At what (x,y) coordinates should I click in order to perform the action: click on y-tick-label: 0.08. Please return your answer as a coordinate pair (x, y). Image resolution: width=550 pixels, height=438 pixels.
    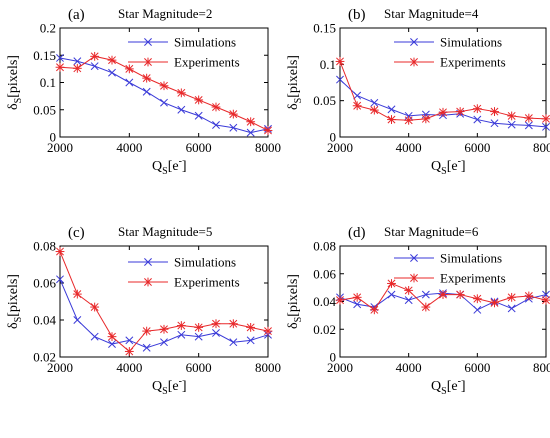
    Looking at the image, I should click on (324, 246).